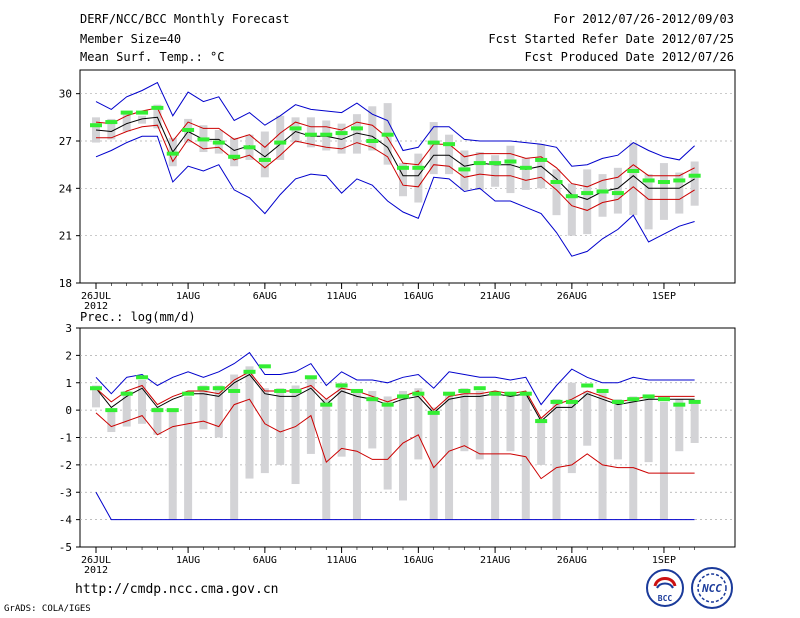  I want to click on variable-label: Mean Surf. Temp.: °C, so click(152, 57).